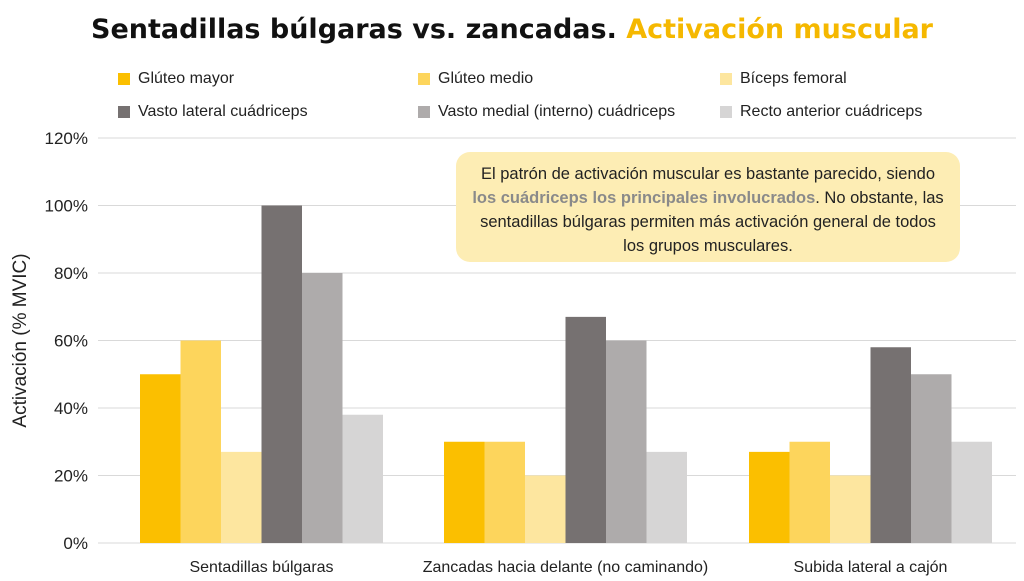 The image size is (1024, 581). I want to click on chart-title-main: Sentadillas búlgaras vs. zancadas., so click(354, 29).